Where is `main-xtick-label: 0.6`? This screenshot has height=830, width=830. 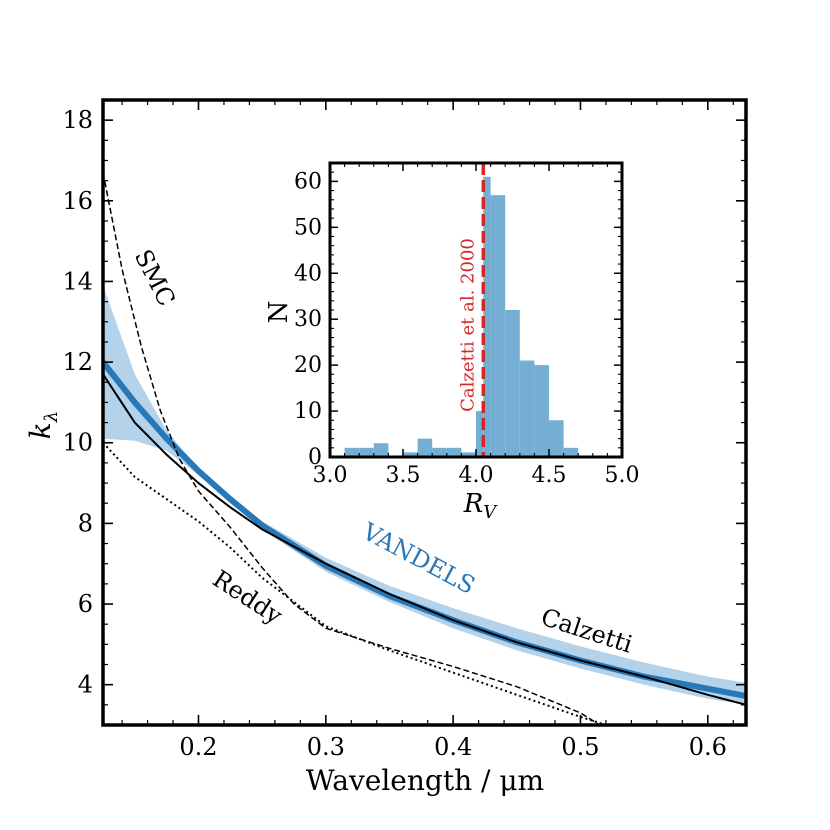 main-xtick-label: 0.6 is located at coordinates (708, 747).